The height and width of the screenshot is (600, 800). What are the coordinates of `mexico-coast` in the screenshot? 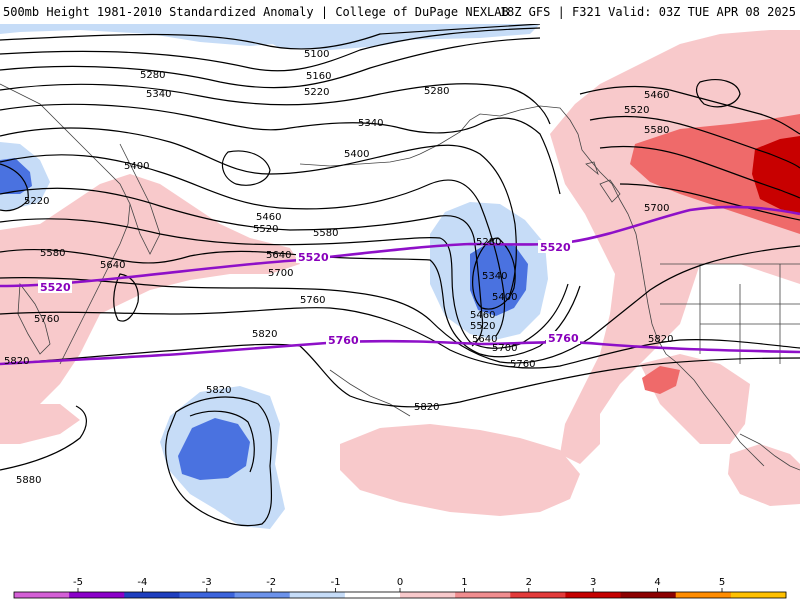 It's located at (769, 452).